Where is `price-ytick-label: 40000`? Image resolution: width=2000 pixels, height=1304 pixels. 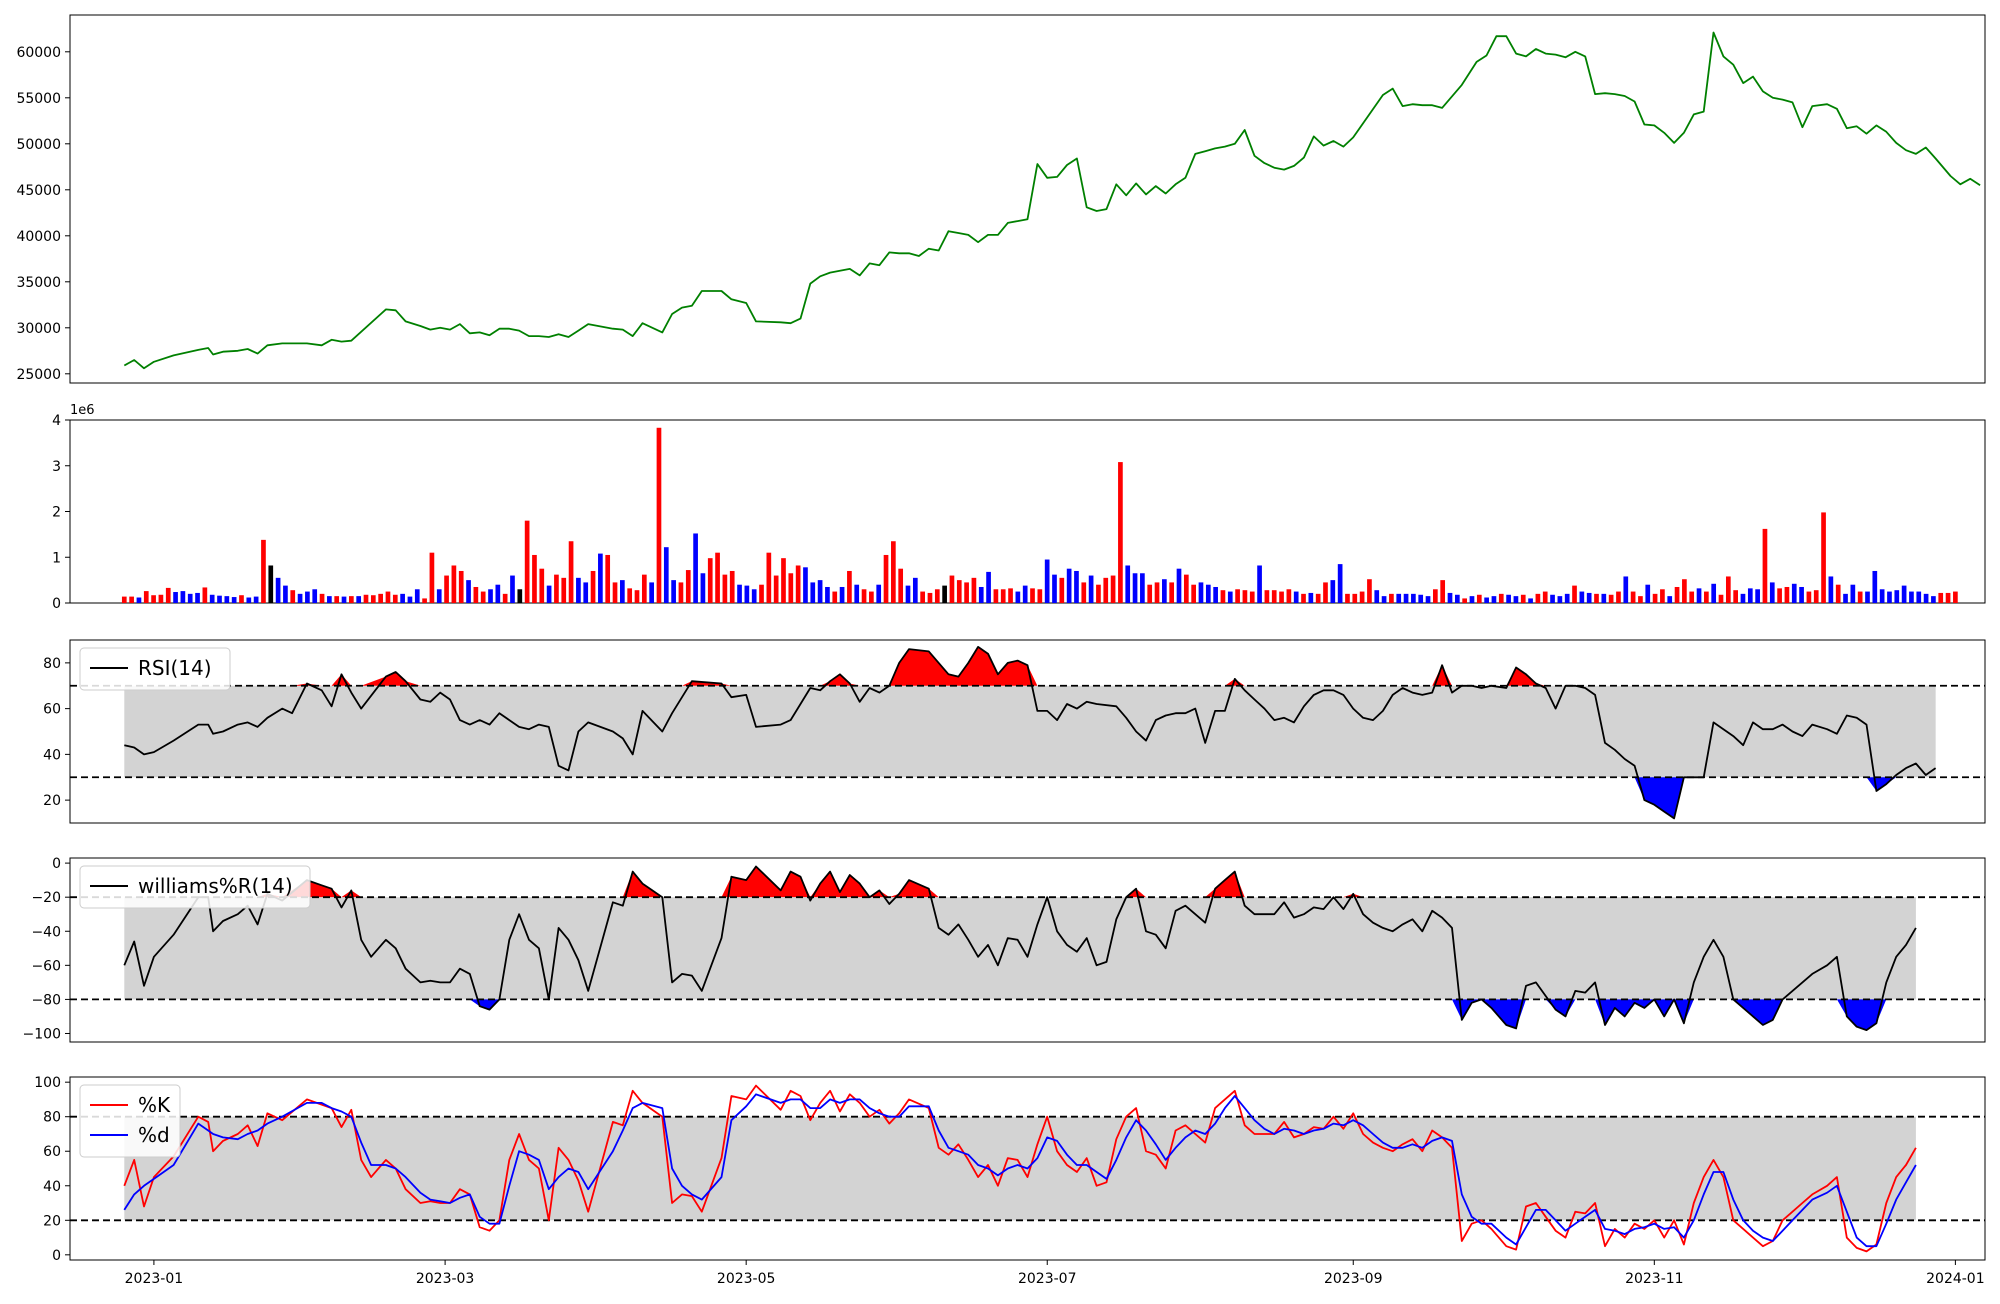 price-ytick-label: 40000 is located at coordinates (38, 237).